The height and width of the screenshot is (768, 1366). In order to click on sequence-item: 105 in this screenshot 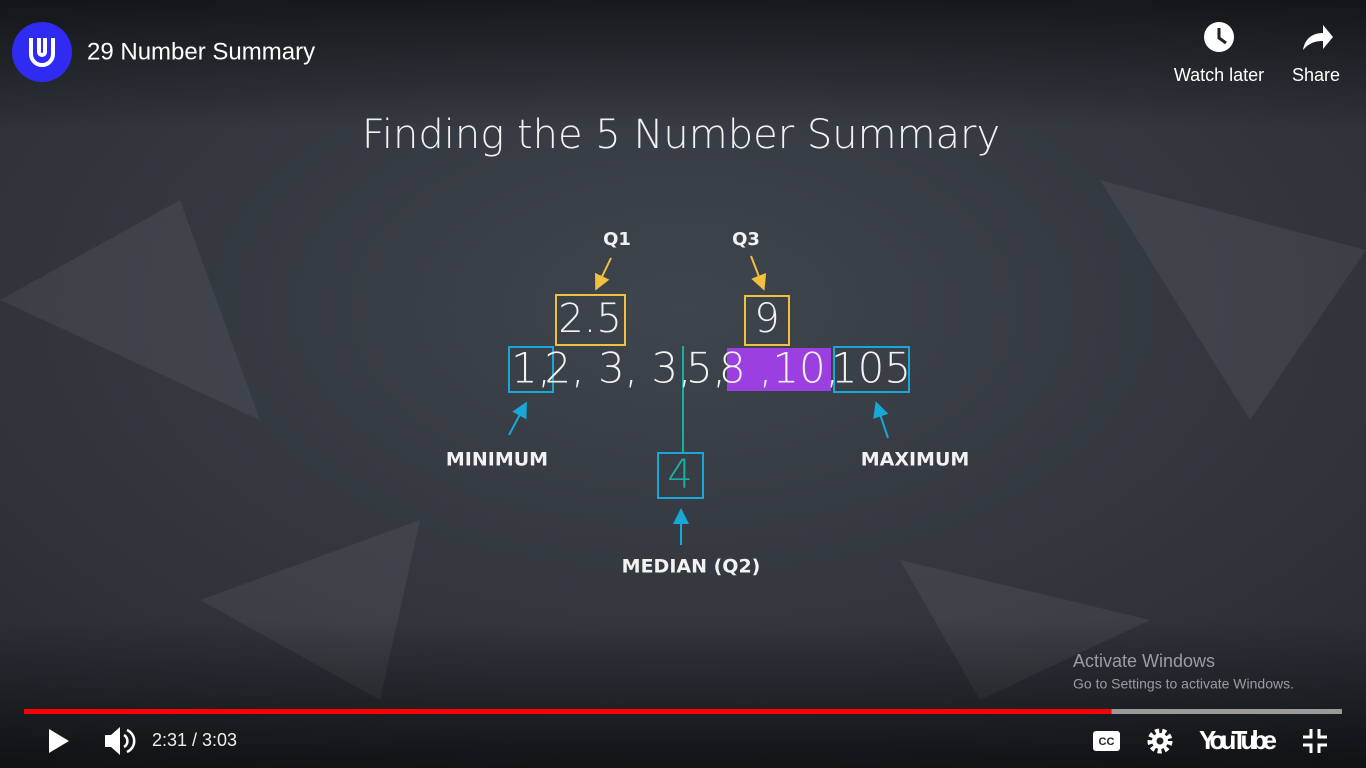, I will do `click(871, 368)`.